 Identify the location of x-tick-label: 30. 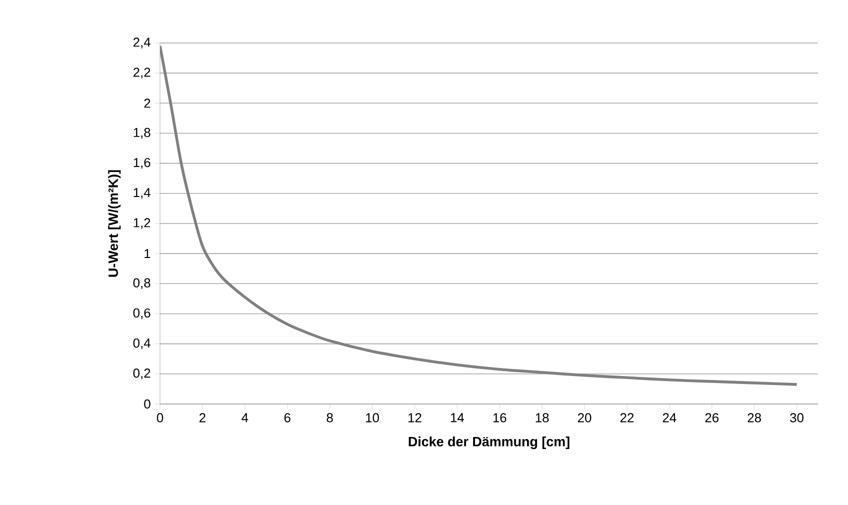
(797, 417).